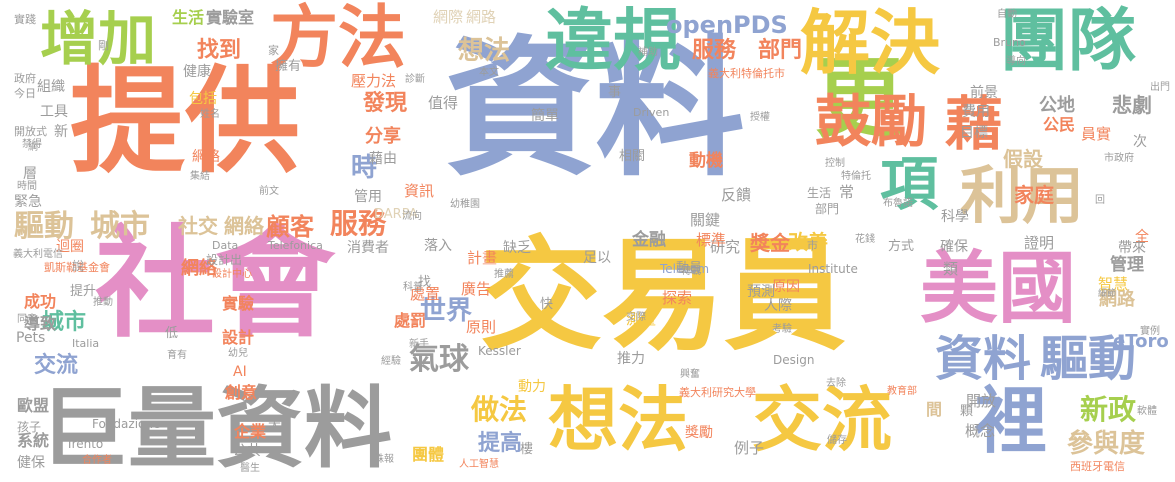 The image size is (1175, 482). Describe the element at coordinates (632, 156) in the screenshot. I see `word-207: 相關` at that location.